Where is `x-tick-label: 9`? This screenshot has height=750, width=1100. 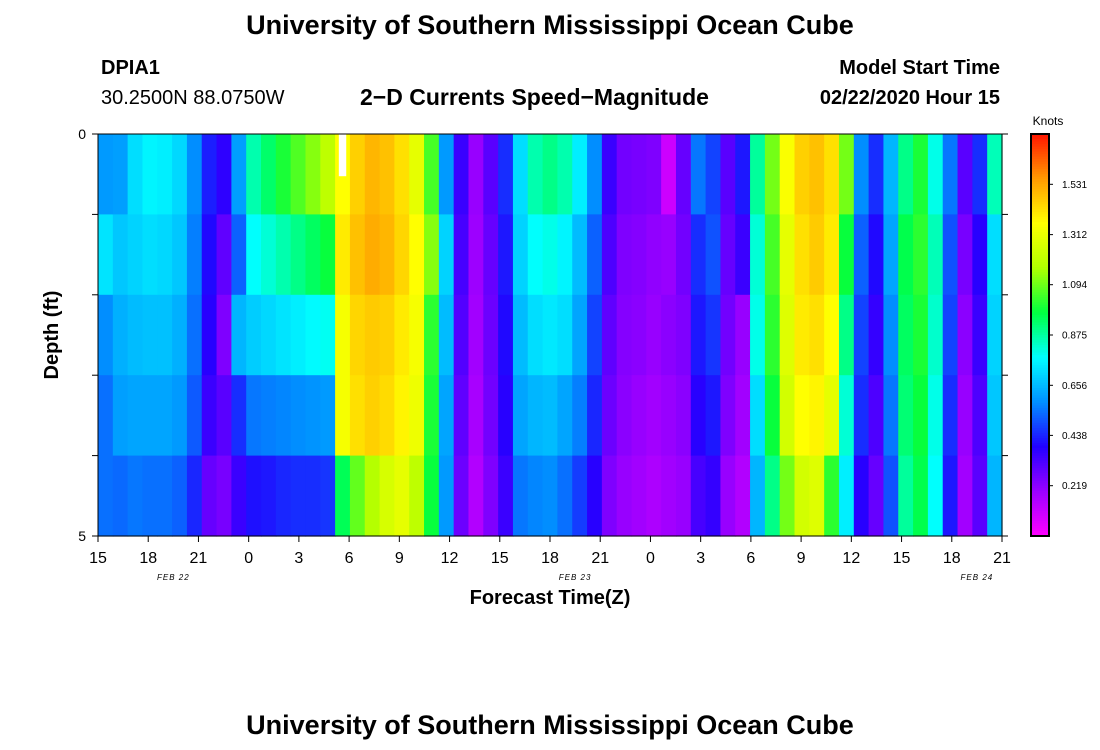 x-tick-label: 9 is located at coordinates (801, 558).